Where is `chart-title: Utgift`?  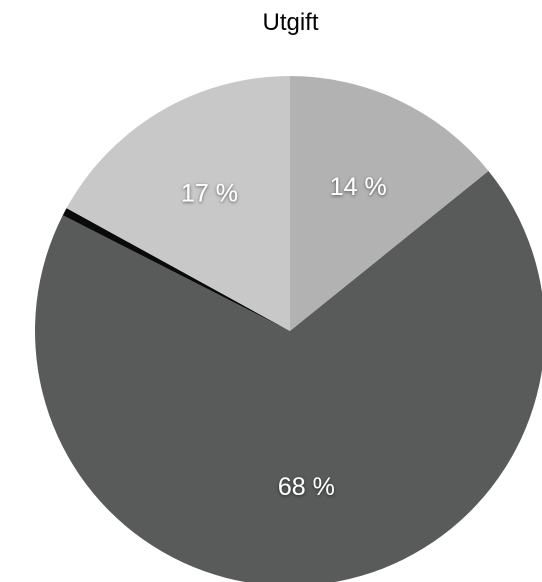
chart-title: Utgift is located at coordinates (290, 22).